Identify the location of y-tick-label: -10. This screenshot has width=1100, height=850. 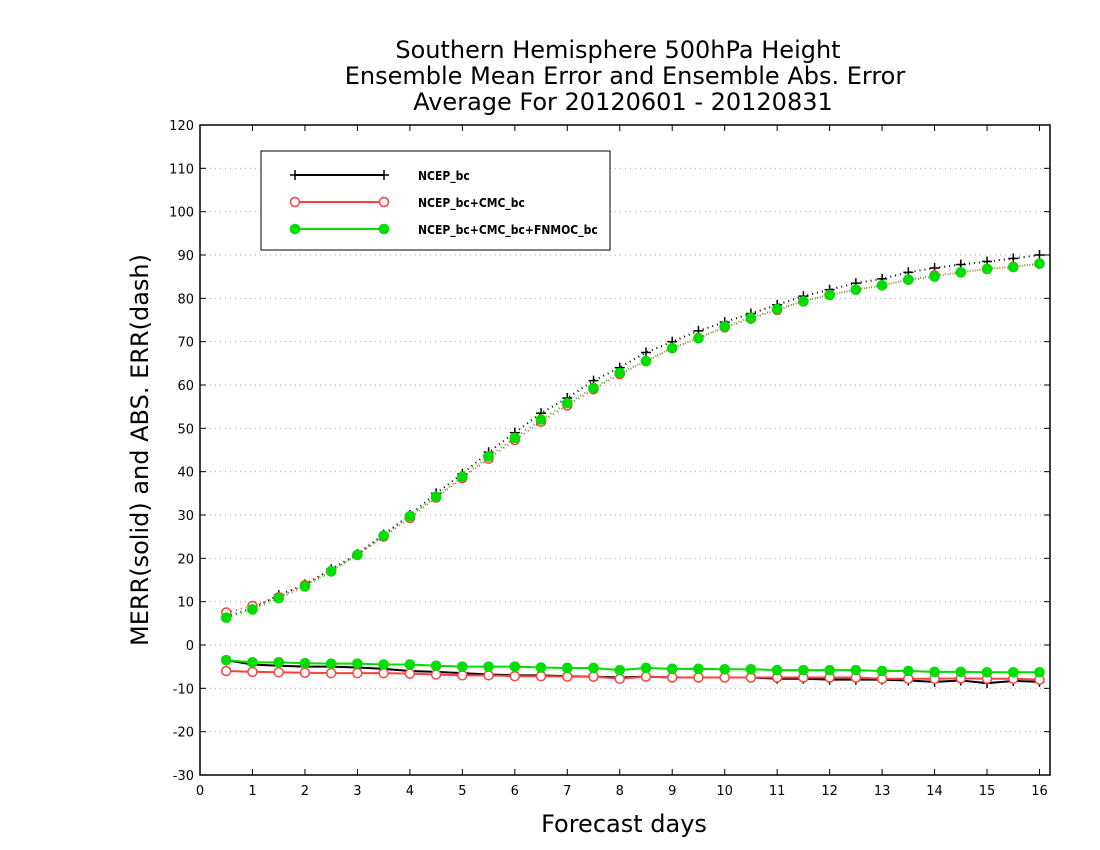
(183, 689).